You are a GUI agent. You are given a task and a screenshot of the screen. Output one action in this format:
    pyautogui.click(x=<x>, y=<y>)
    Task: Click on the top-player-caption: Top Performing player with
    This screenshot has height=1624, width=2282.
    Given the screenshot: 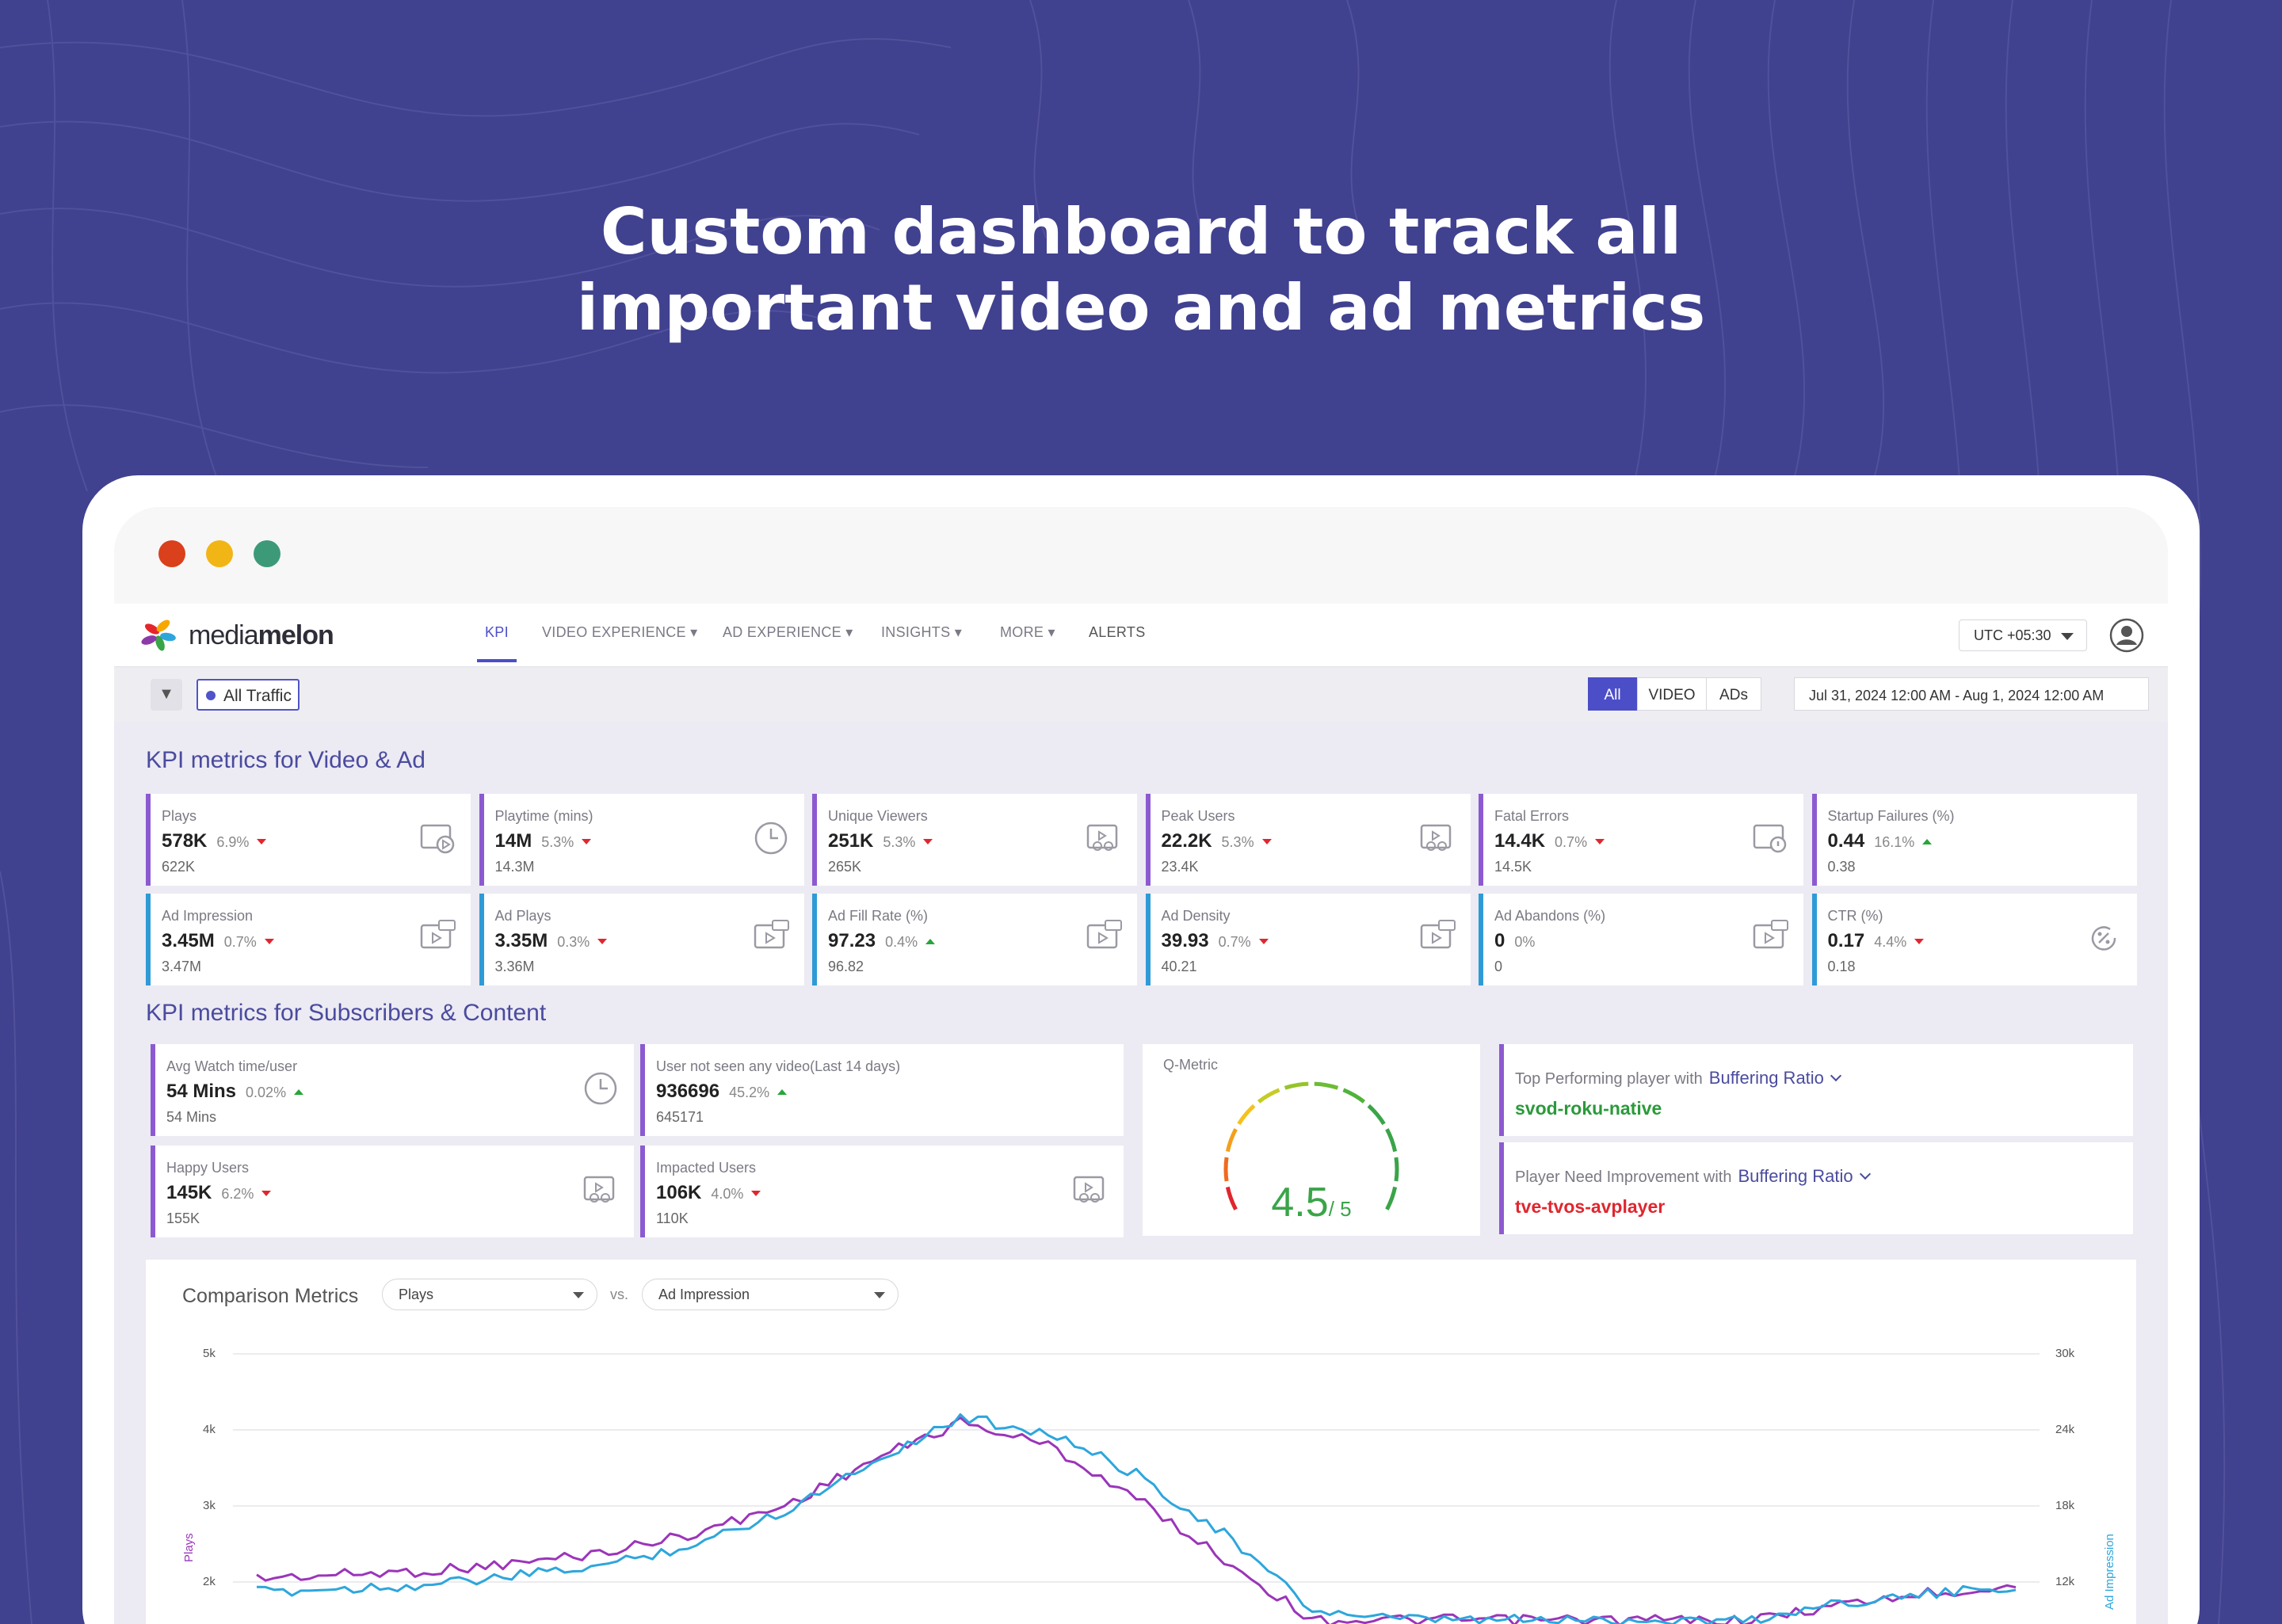 What is the action you would take?
    pyautogui.click(x=1609, y=1079)
    